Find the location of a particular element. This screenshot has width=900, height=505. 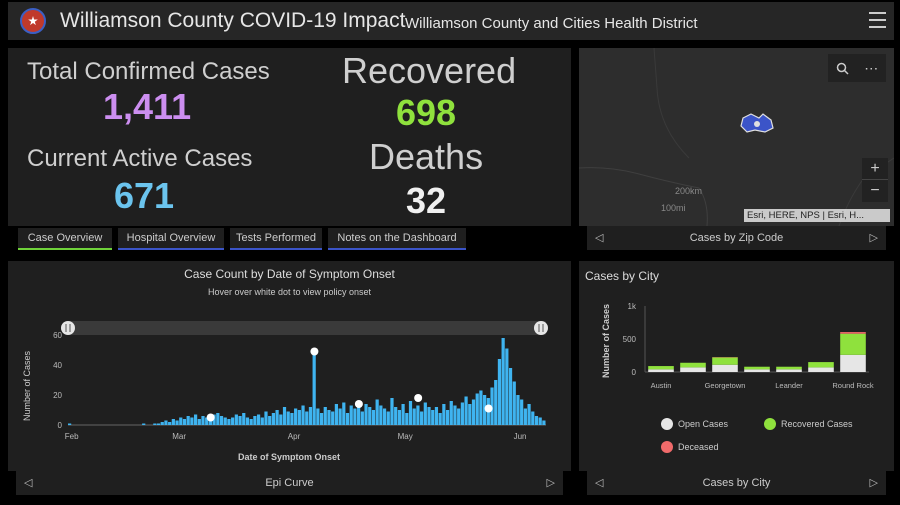

search-icon is located at coordinates (842, 68).